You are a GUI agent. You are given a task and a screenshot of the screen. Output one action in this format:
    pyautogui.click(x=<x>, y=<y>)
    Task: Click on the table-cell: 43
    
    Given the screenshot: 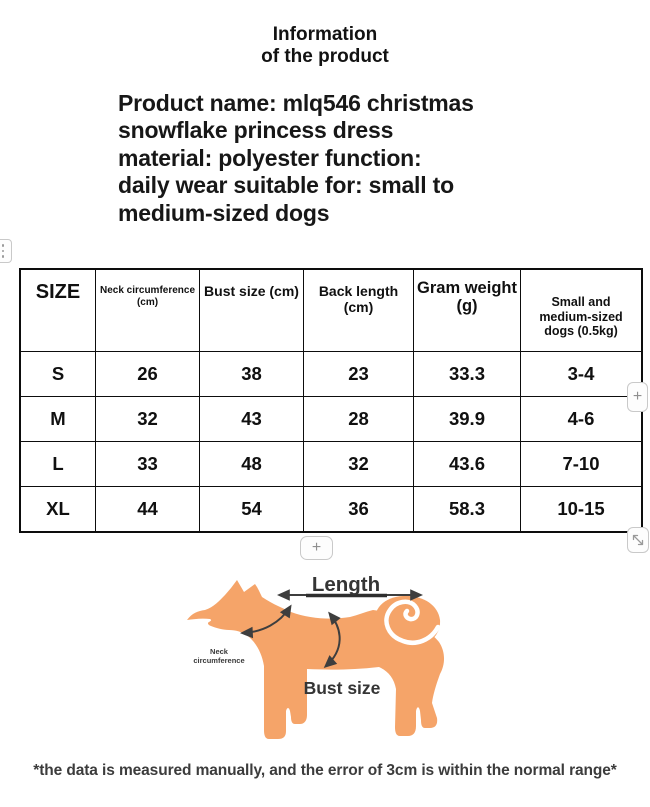 What is the action you would take?
    pyautogui.click(x=251, y=418)
    